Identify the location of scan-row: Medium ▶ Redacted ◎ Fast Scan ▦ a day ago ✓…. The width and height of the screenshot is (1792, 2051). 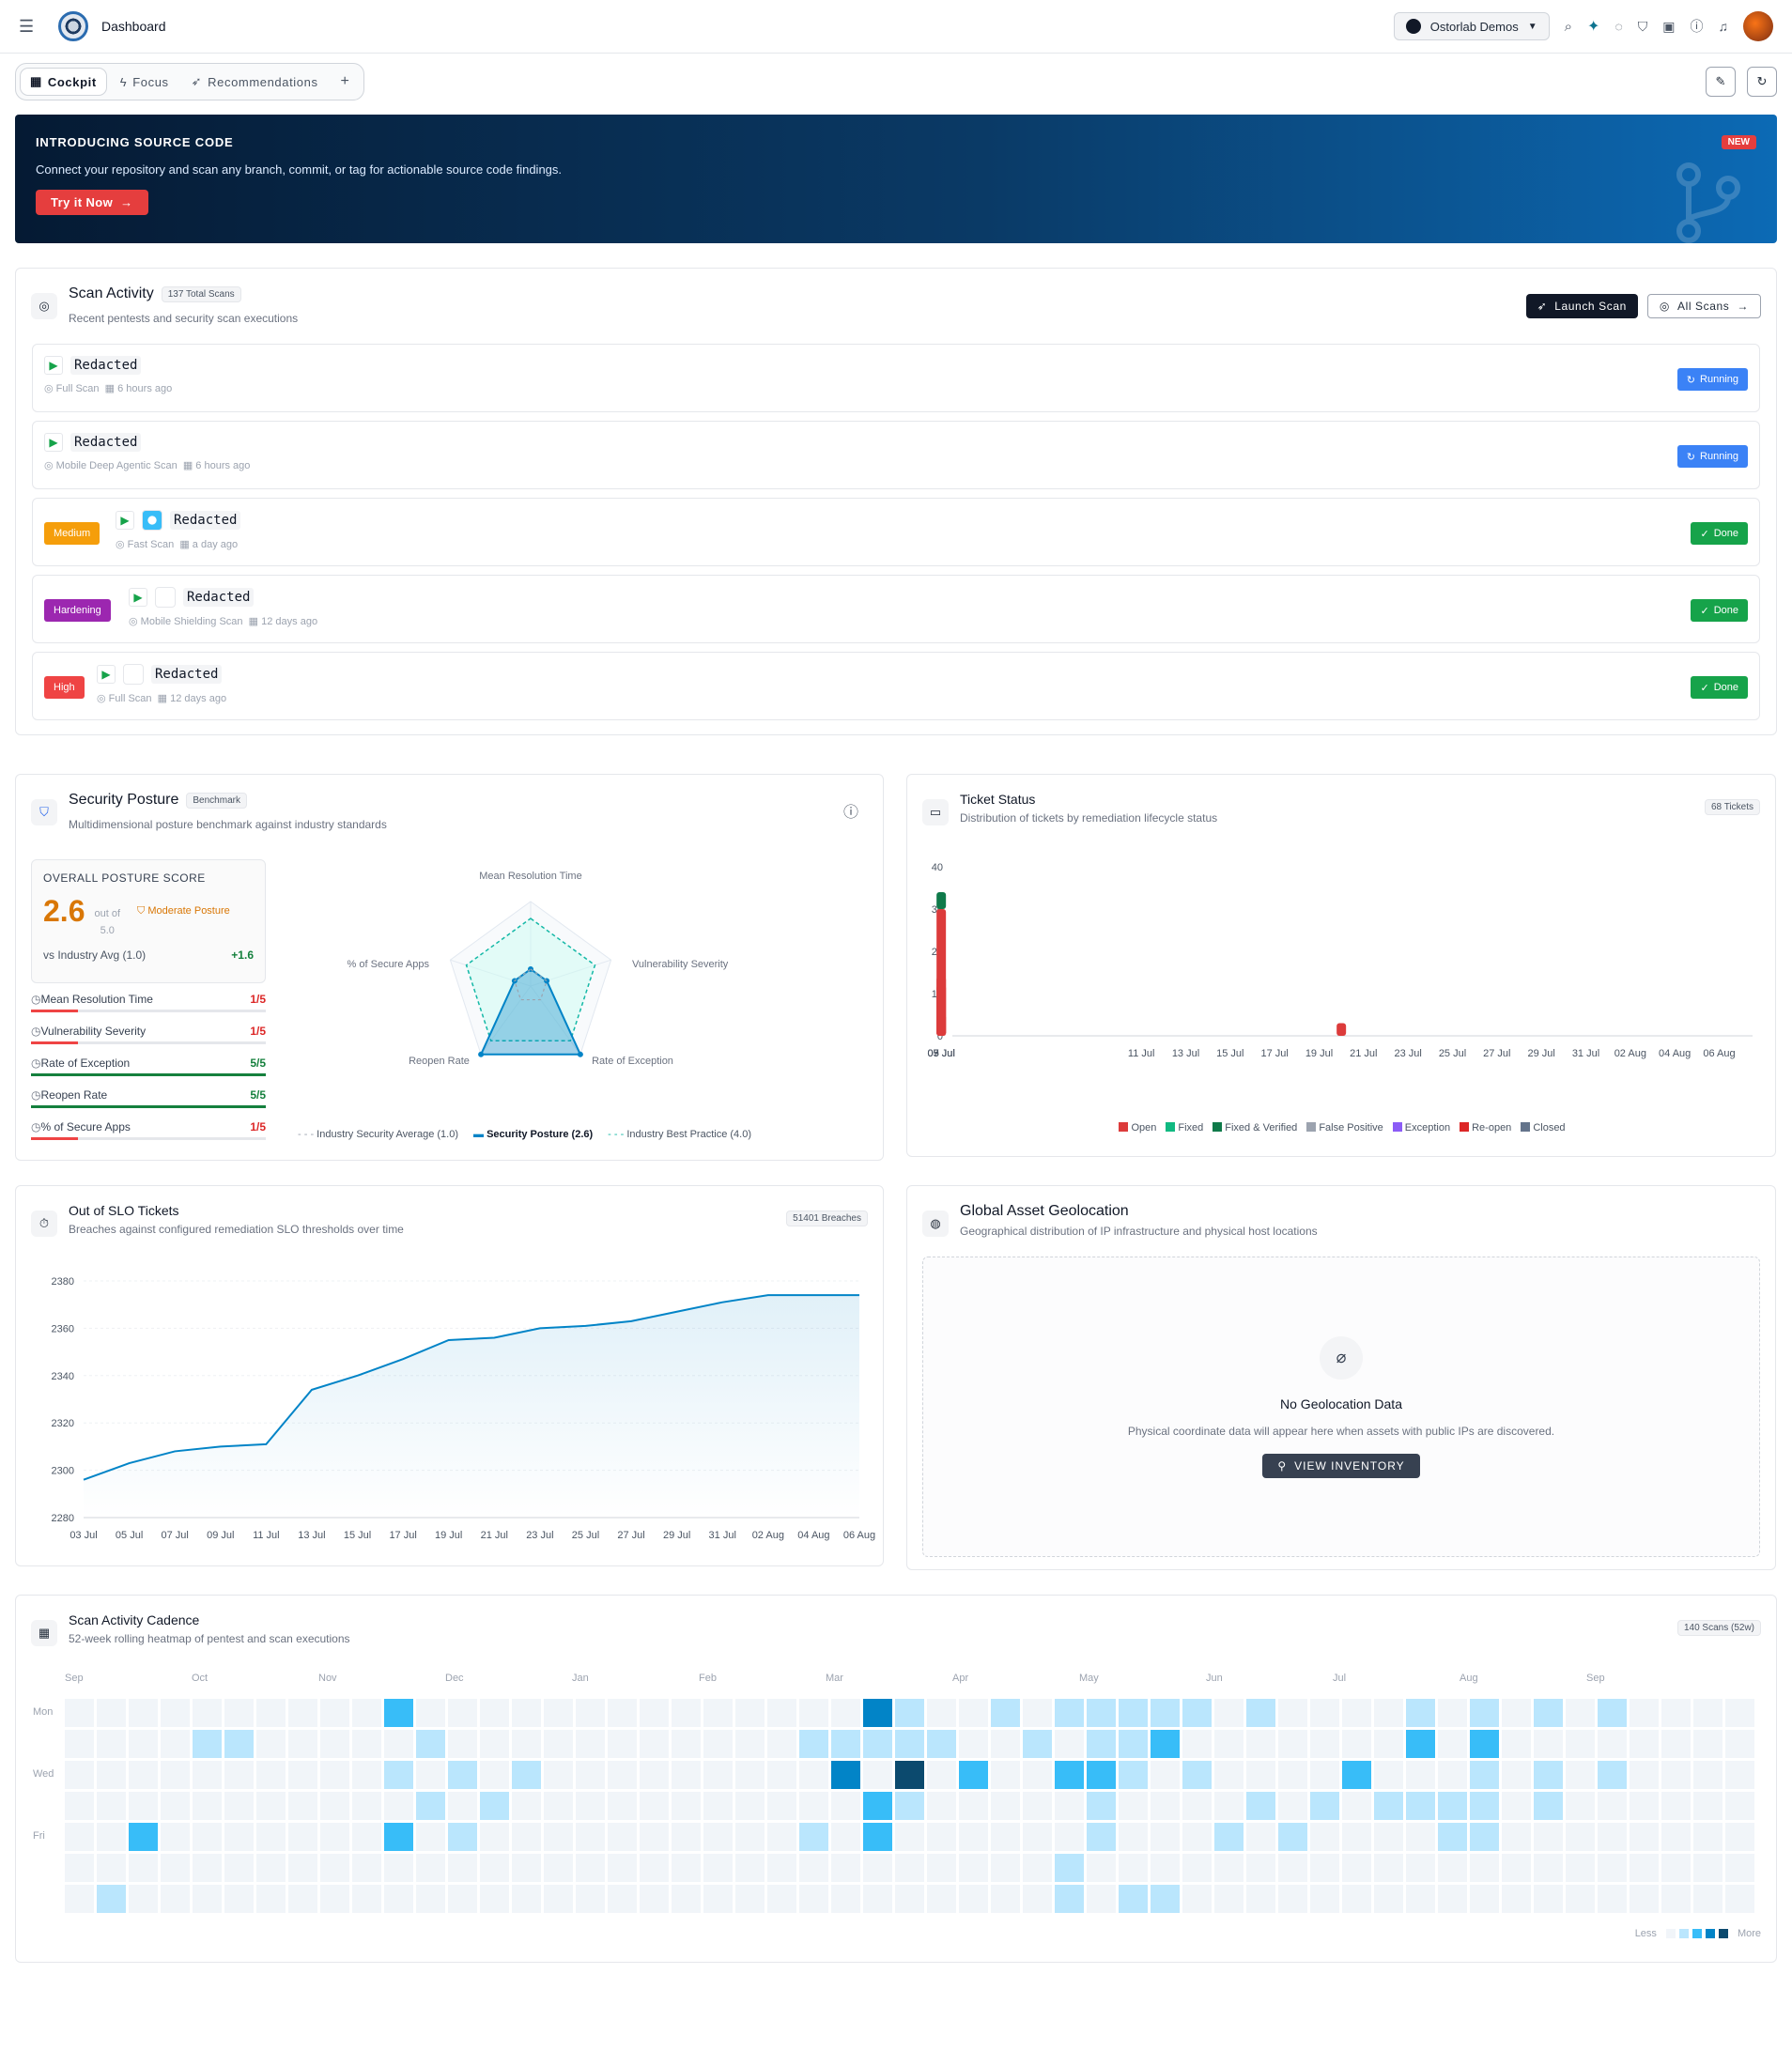
(896, 532).